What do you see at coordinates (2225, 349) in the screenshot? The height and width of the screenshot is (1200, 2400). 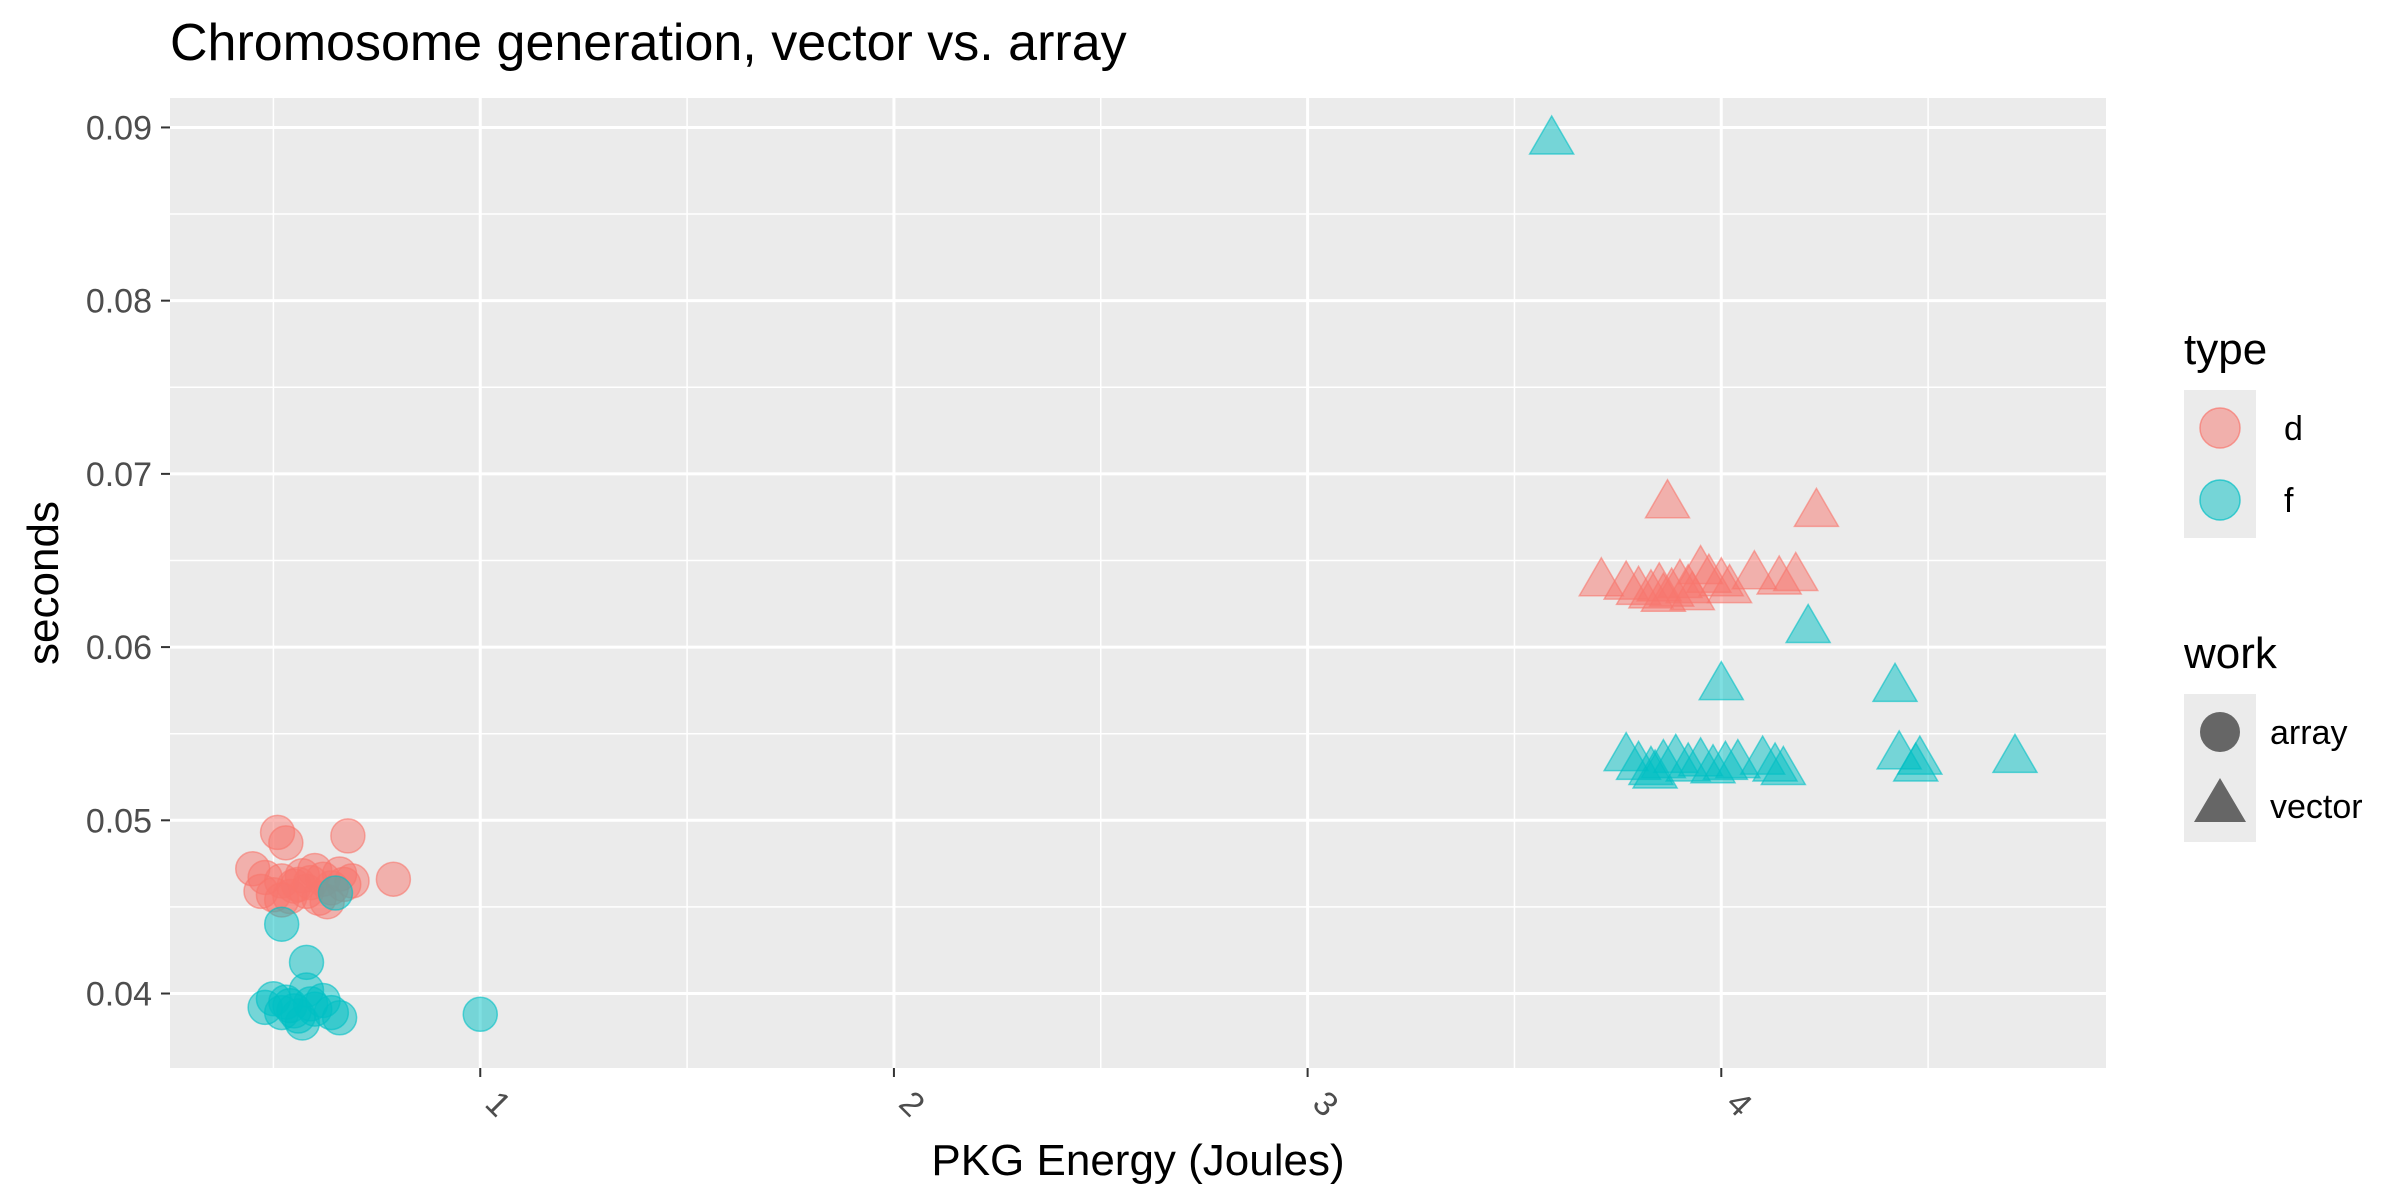 I see `legend-type-title: type` at bounding box center [2225, 349].